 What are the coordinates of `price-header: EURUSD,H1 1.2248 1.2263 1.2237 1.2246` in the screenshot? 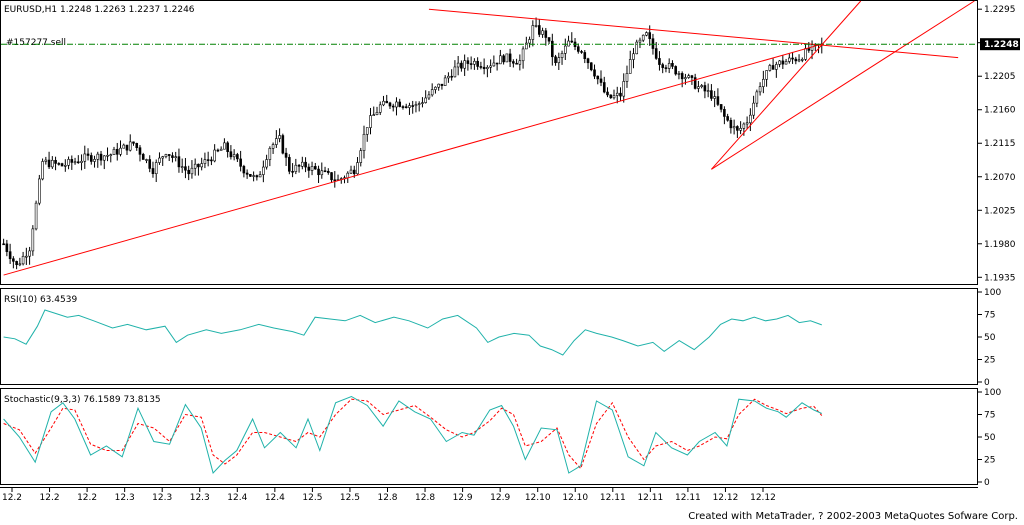 It's located at (99, 10).